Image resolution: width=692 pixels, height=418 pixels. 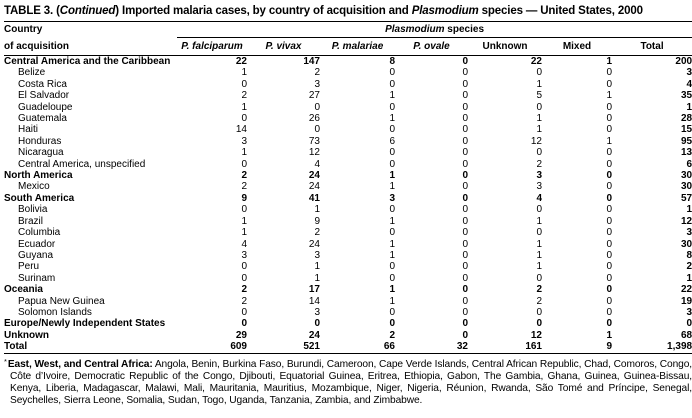 I want to click on cell-value: 27, so click(x=314, y=96).